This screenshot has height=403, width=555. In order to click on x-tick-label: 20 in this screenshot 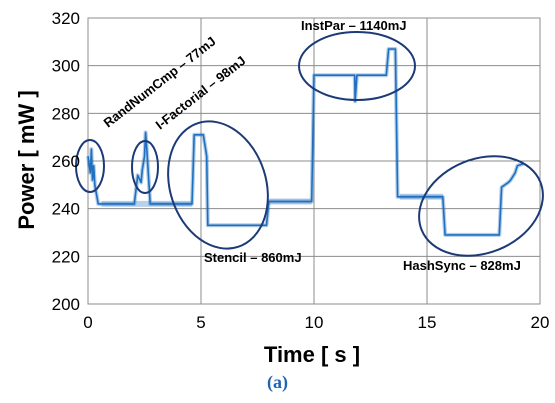, I will do `click(540, 322)`.